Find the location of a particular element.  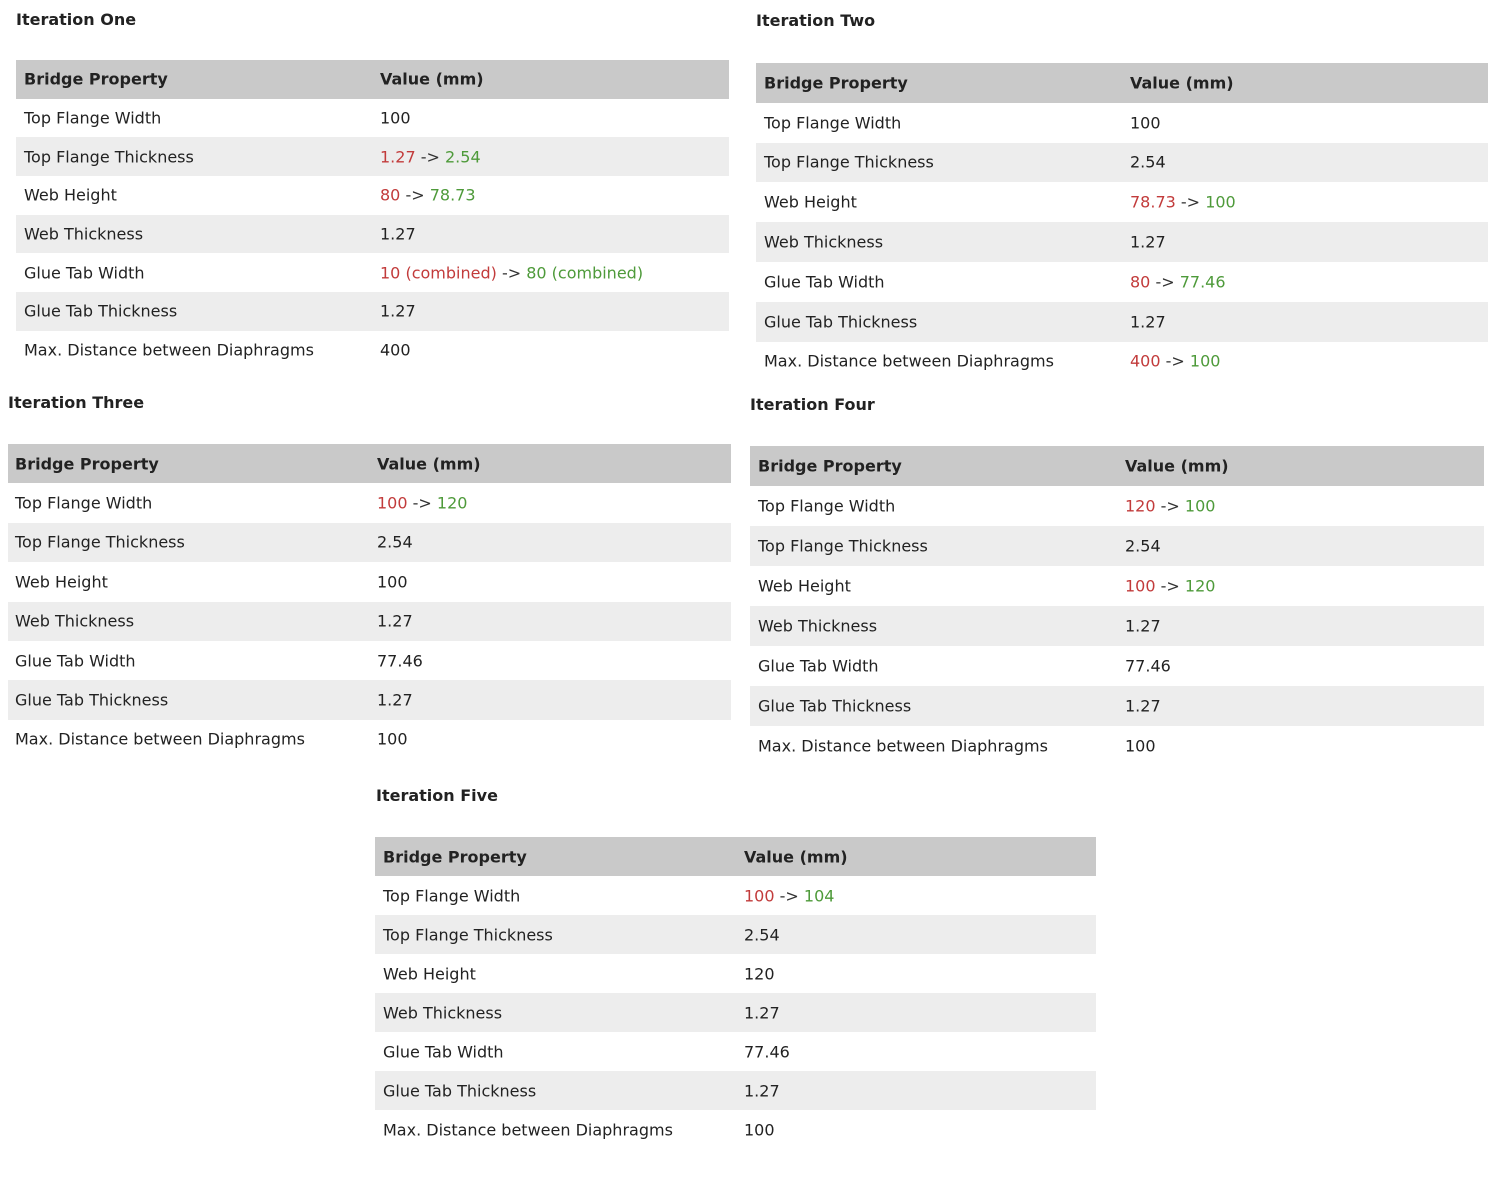

new-value: 104 is located at coordinates (819, 895).